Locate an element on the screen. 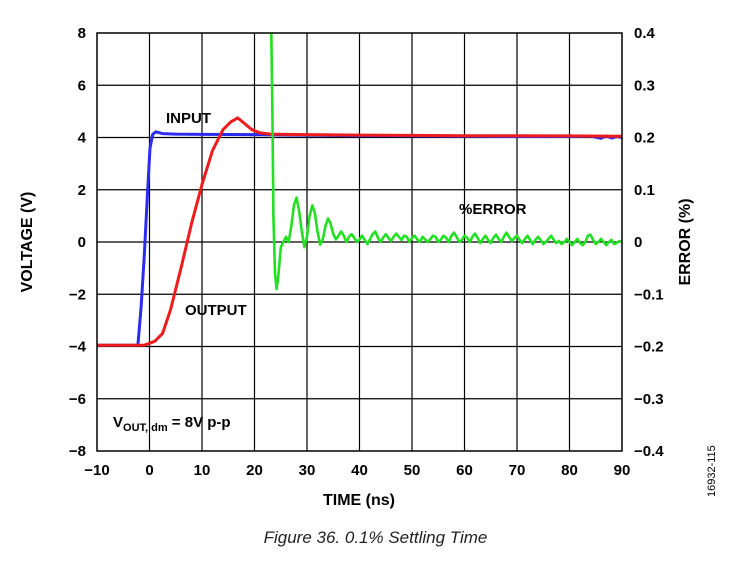 Image resolution: width=751 pixels, height=578 pixels. y-tick-label: −2 is located at coordinates (77, 294).